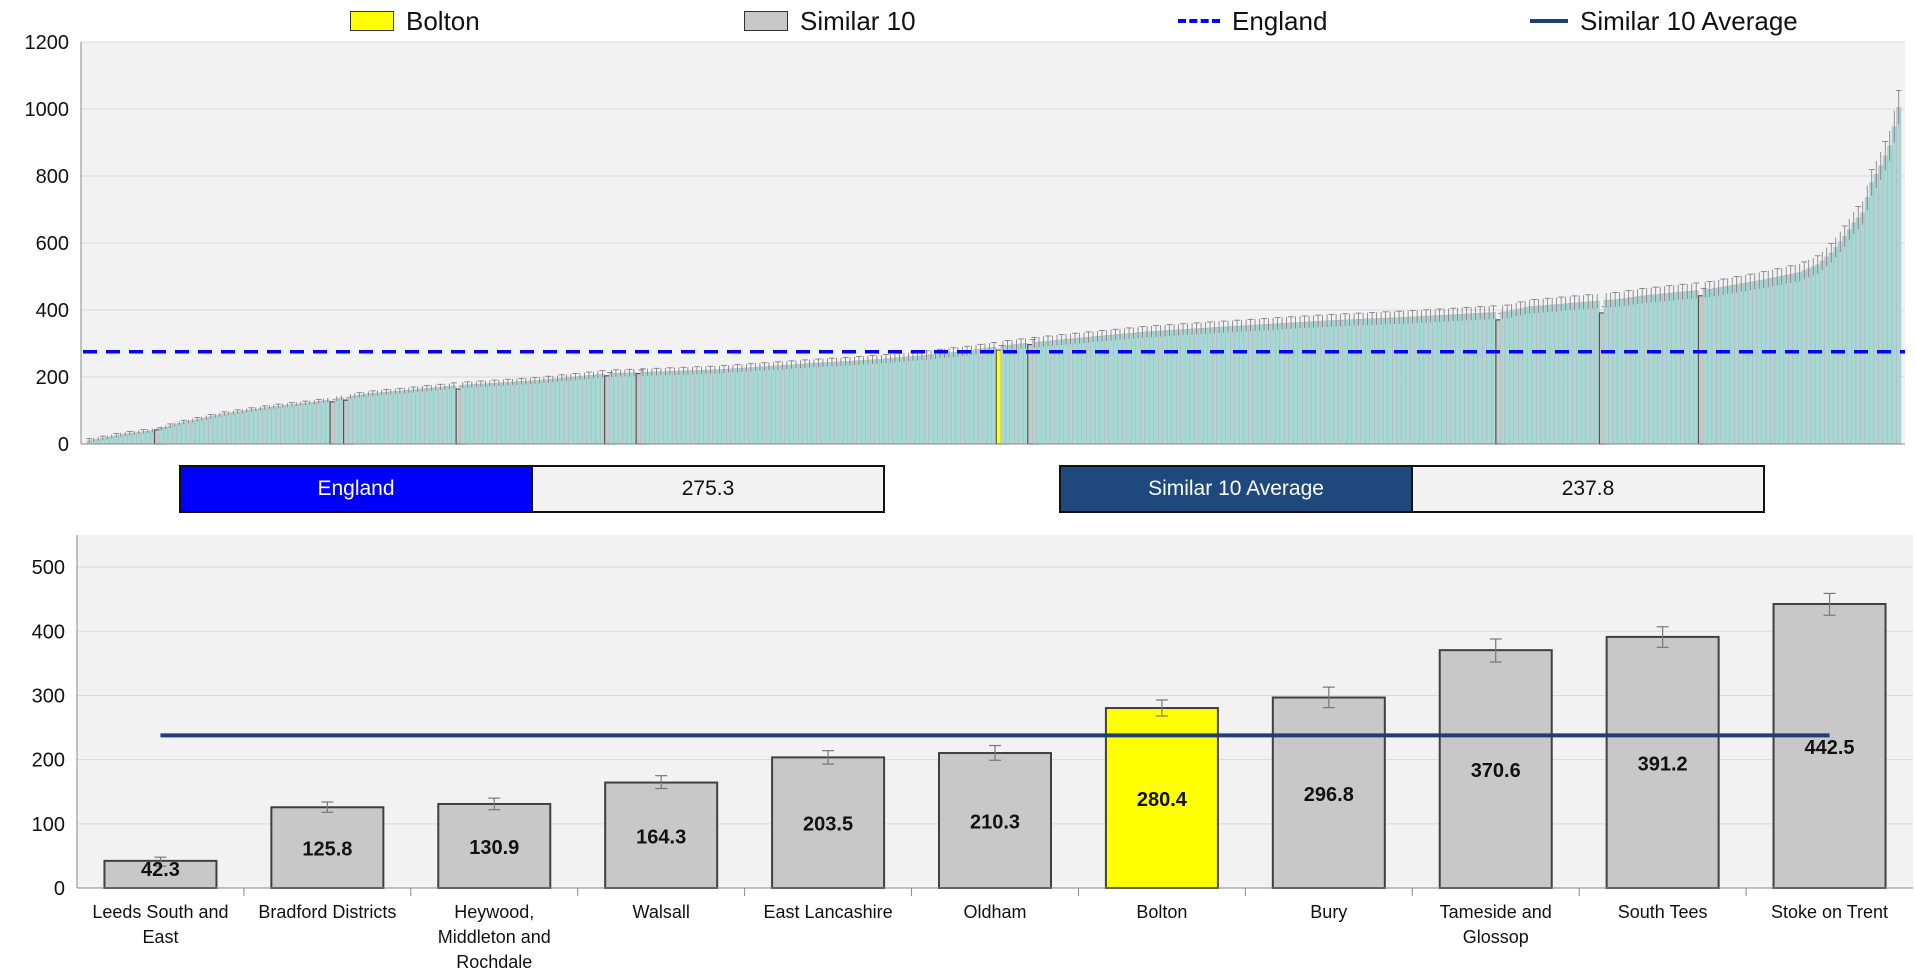 The image size is (1915, 975). I want to click on bottom-data-label: 125.8, so click(327, 850).